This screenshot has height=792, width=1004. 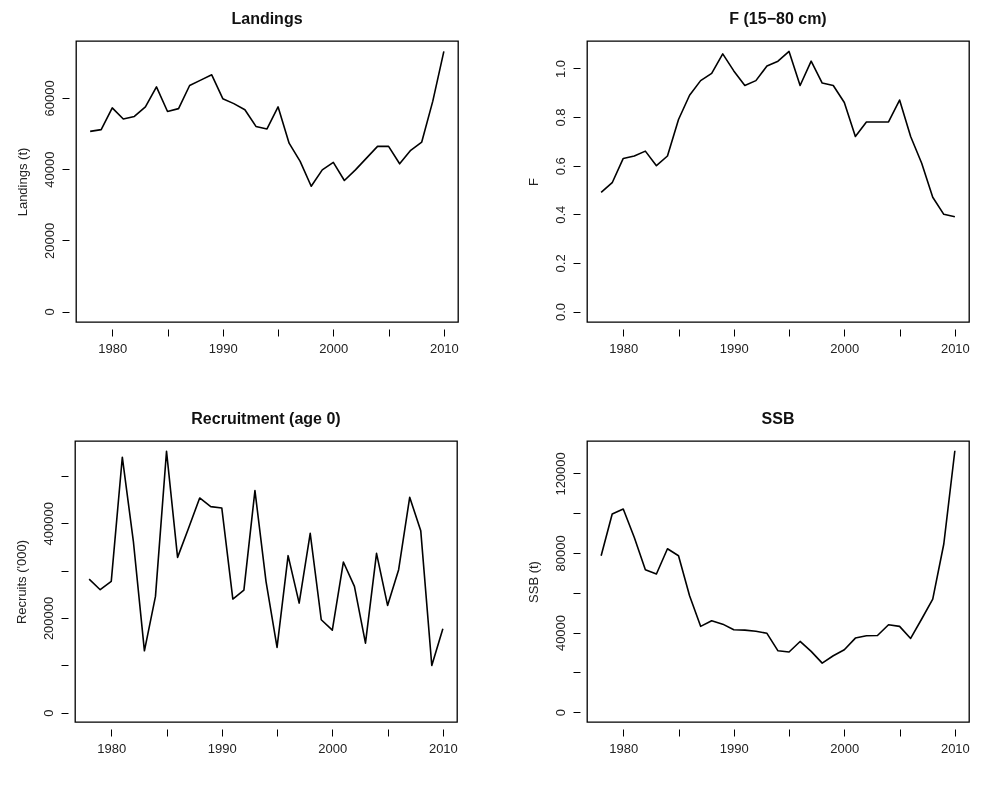 I want to click on y-axis-title: F, so click(x=533, y=181).